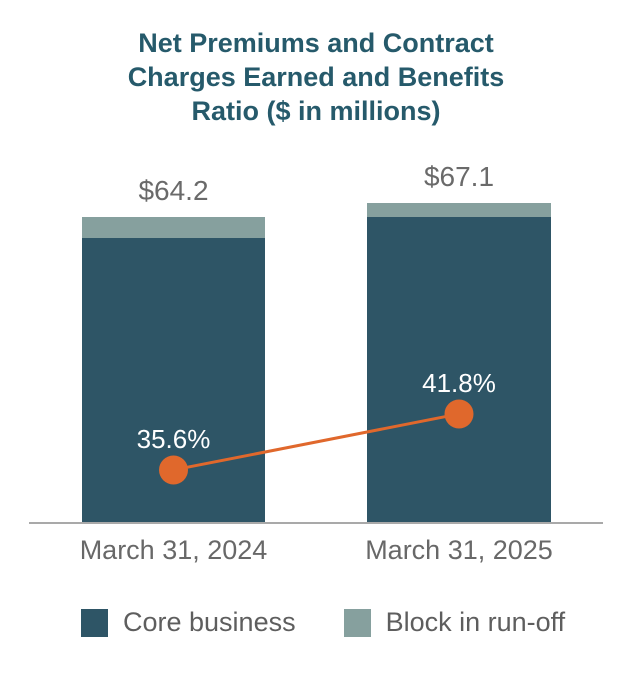 The width and height of the screenshot is (632, 678). Describe the element at coordinates (209, 622) in the screenshot. I see `legend-label-core-business: Core business` at that location.